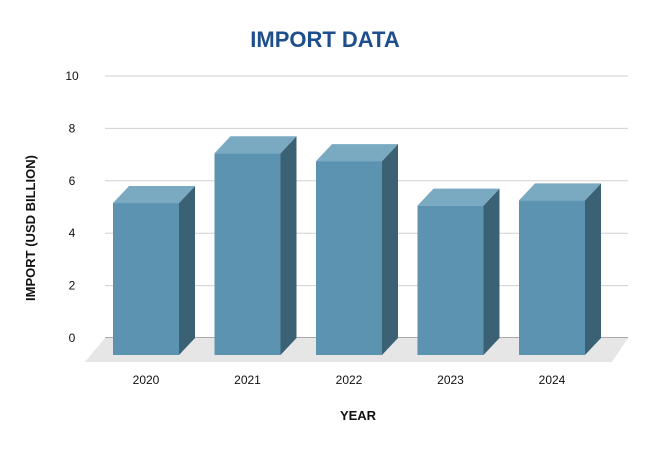 The width and height of the screenshot is (650, 450). I want to click on y-tick-label: 0, so click(72, 338).